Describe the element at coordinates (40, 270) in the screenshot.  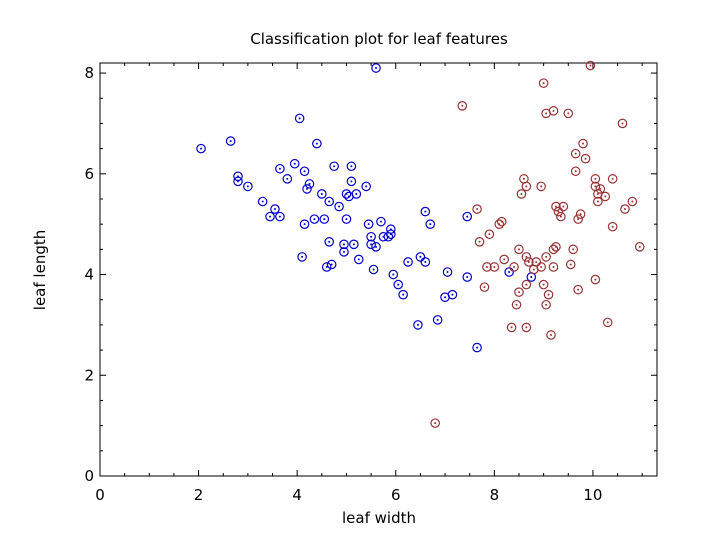
I see `y-axis-label: leaf length` at that location.